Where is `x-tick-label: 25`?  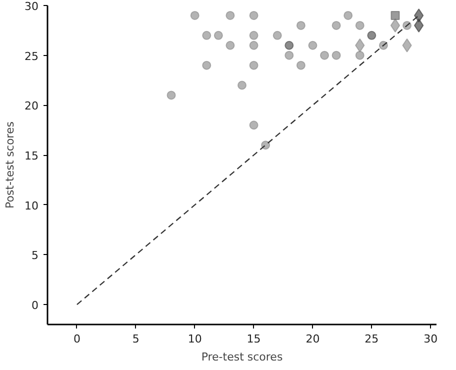 x-tick-label: 25 is located at coordinates (371, 339).